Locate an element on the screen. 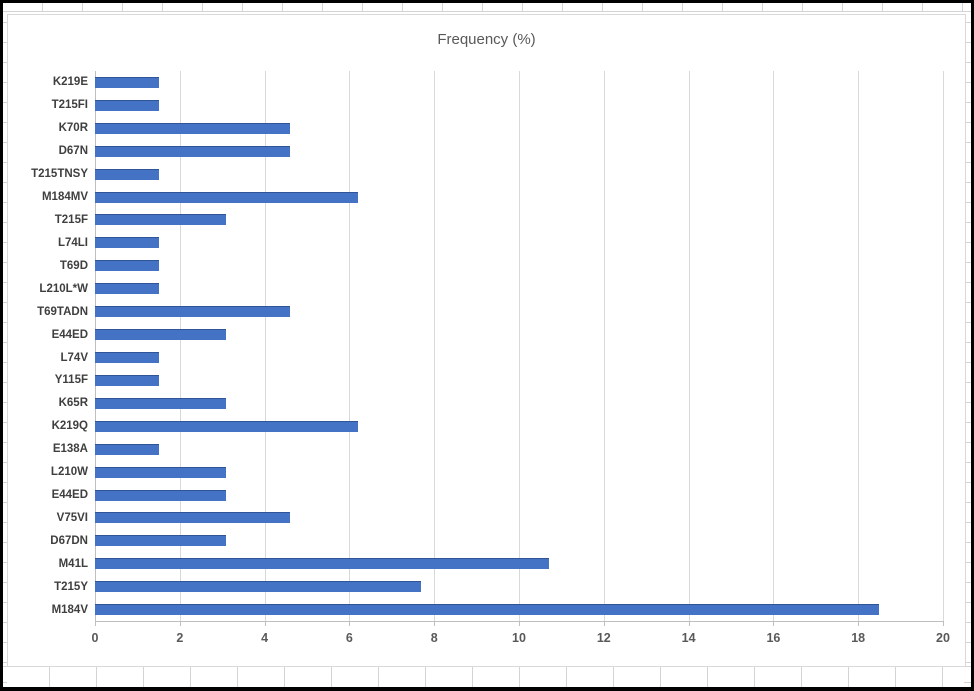  bar-T215F is located at coordinates (161, 220).